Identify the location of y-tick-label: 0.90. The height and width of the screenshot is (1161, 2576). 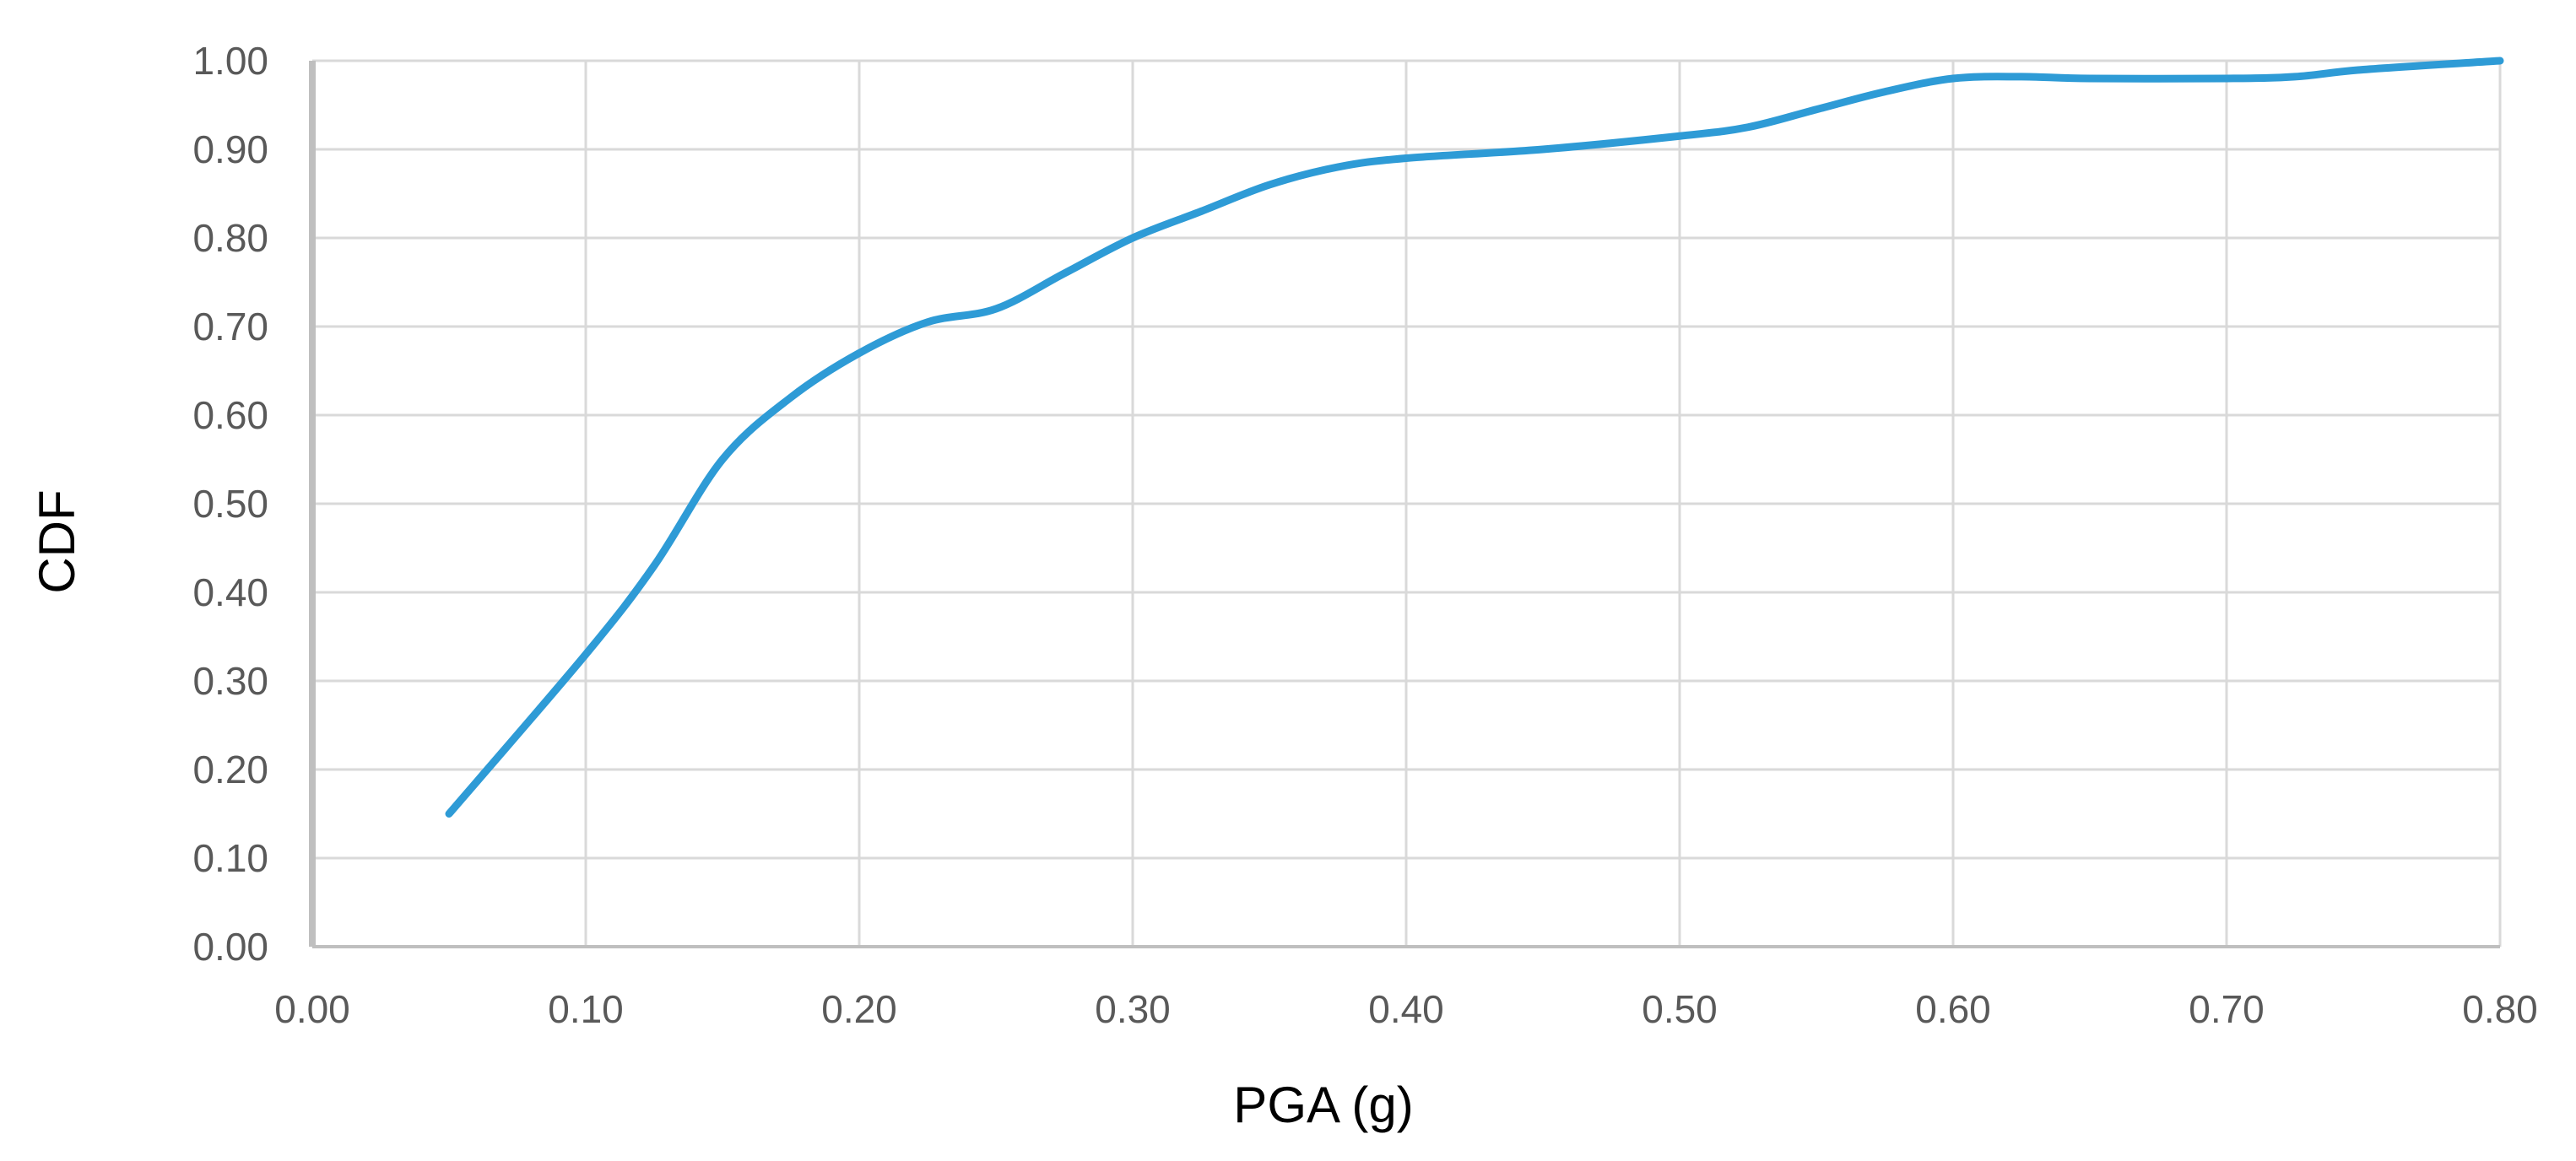
(230, 149).